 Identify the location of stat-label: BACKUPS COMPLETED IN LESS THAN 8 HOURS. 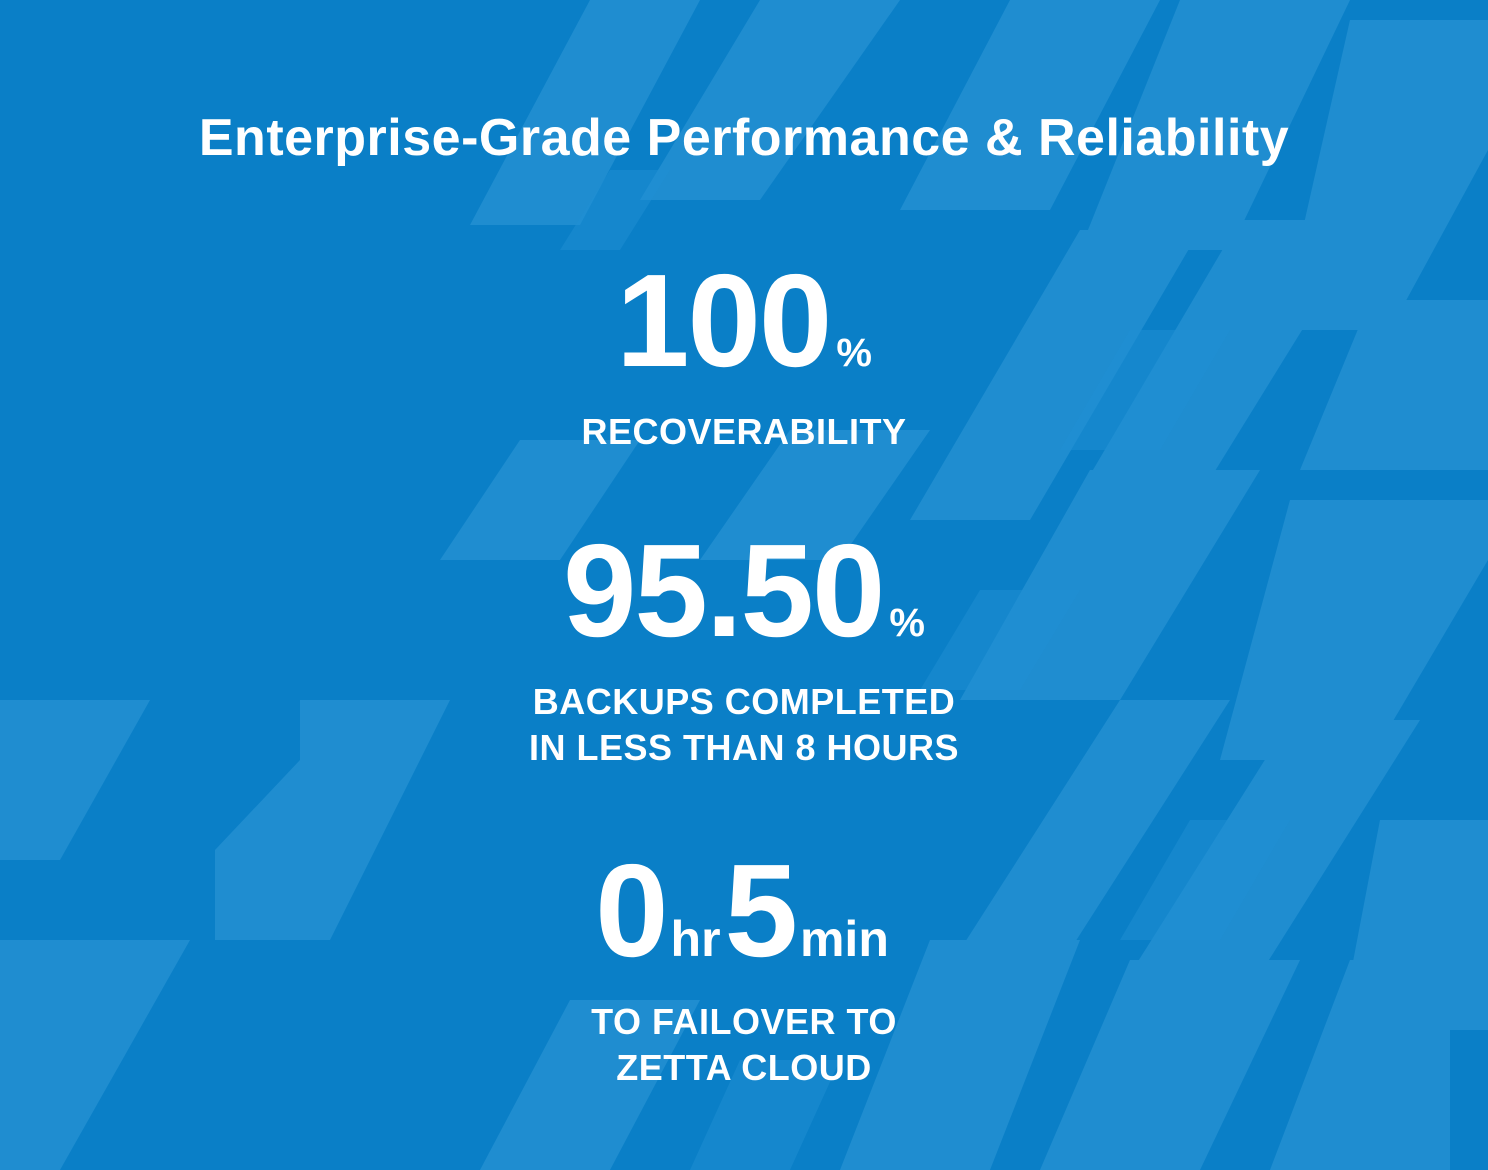
(744, 724).